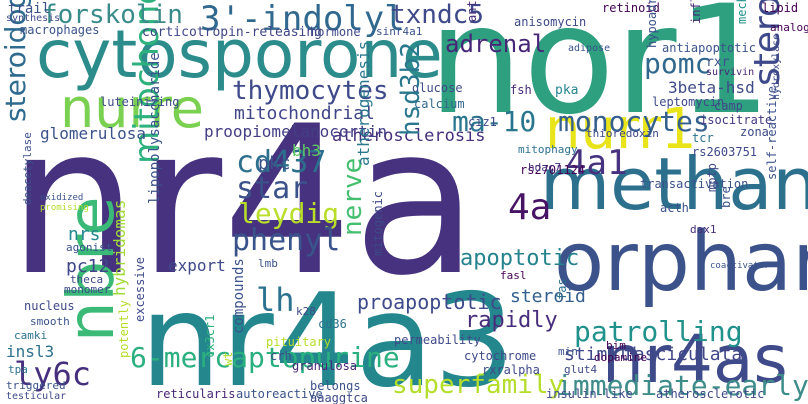 Image resolution: width=808 pixels, height=404 pixels. I want to click on word-cytochrome: cytochrome, so click(500, 356).